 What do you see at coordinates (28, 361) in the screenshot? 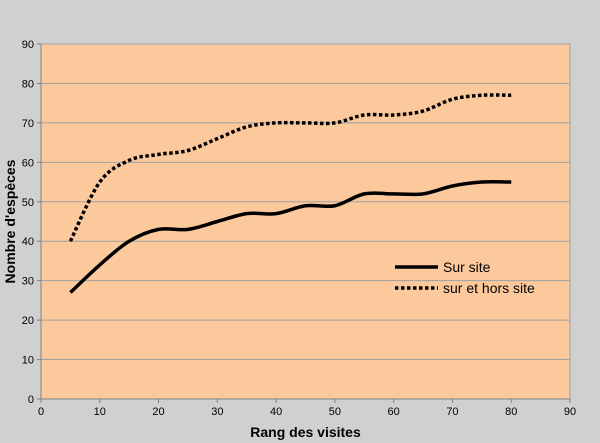
I see `y-tick-label: 10` at bounding box center [28, 361].